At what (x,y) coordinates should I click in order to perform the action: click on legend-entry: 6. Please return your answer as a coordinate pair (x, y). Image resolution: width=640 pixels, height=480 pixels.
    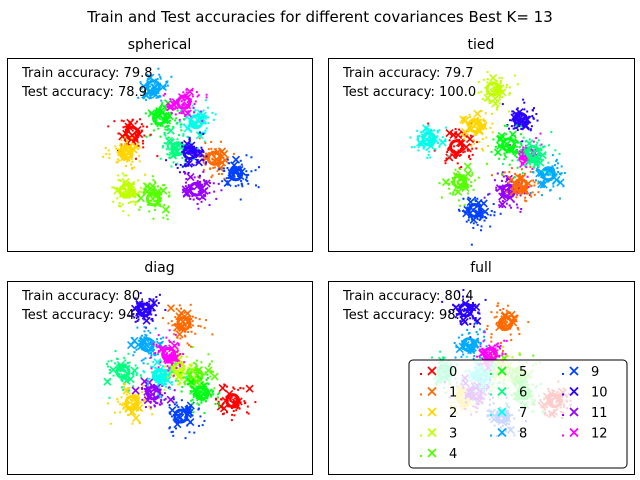
    Looking at the image, I should click on (508, 393).